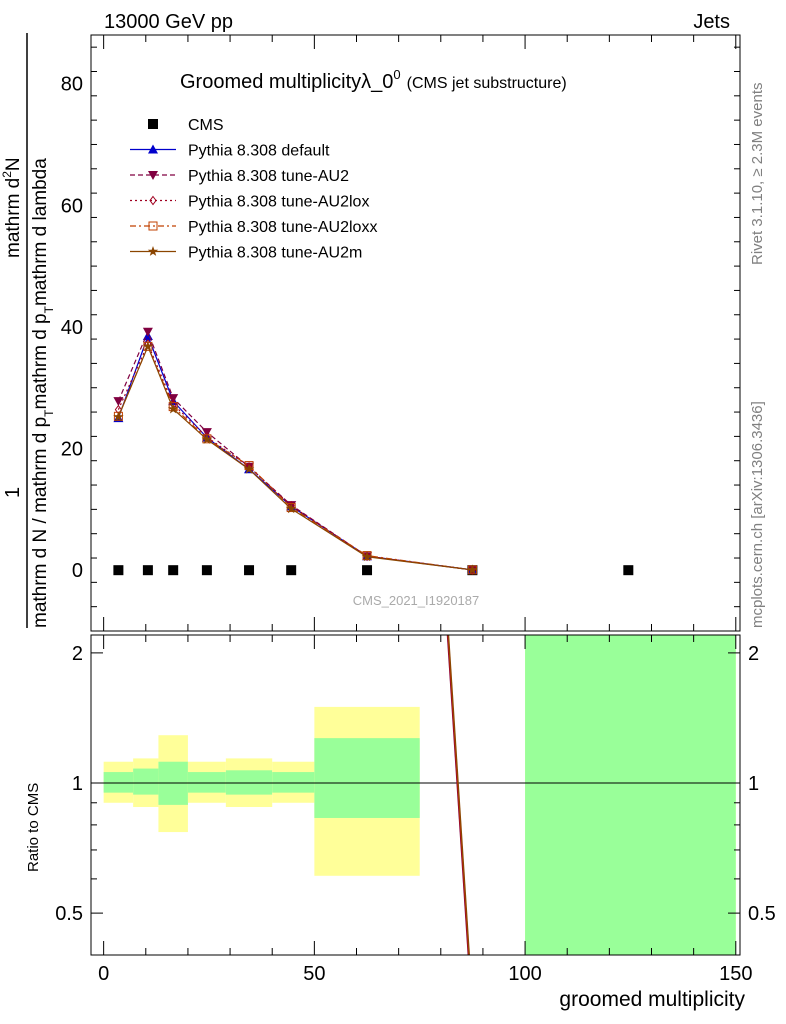 The image size is (786, 1024). Describe the element at coordinates (711, 22) in the screenshot. I see `header-right: Jets` at that location.